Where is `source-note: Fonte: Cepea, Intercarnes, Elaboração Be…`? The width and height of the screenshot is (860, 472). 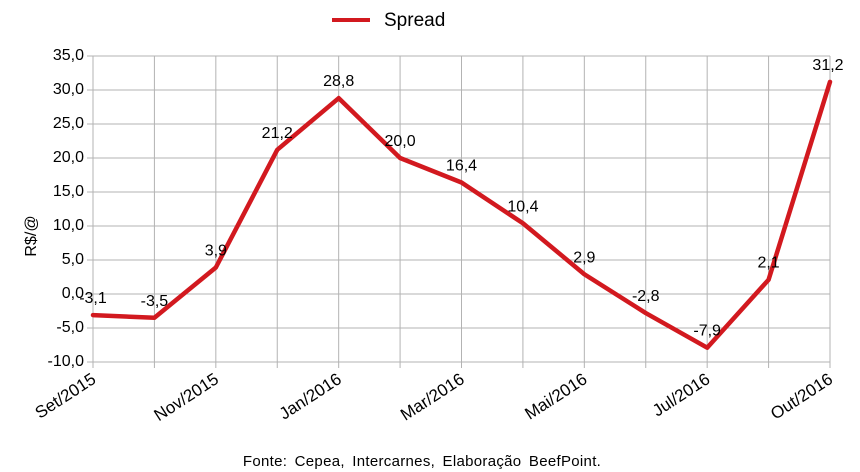 source-note: Fonte: Cepea, Intercarnes, Elaboração Be… is located at coordinates (422, 461).